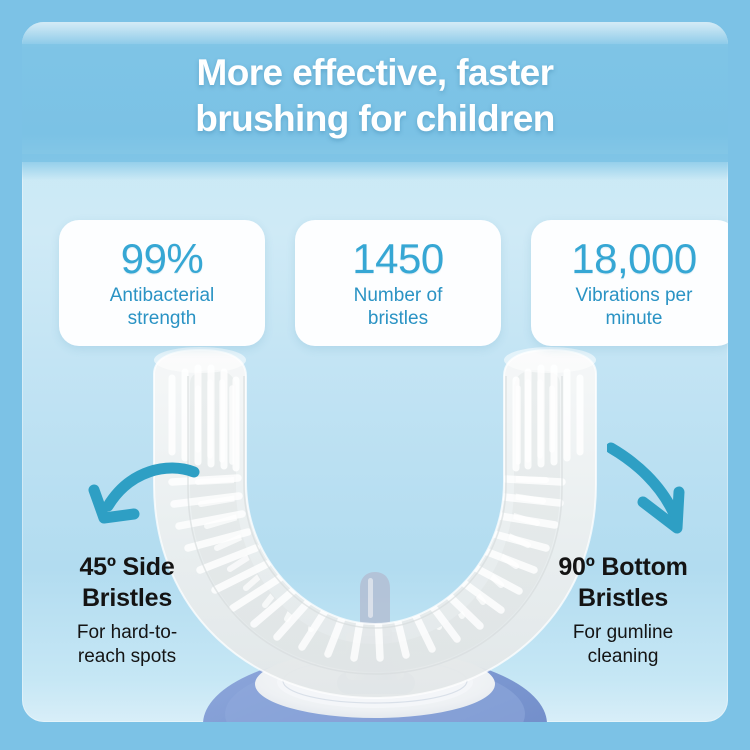 The image size is (750, 750). Describe the element at coordinates (162, 318) in the screenshot. I see `stat-card-label-line-2: strength` at that location.